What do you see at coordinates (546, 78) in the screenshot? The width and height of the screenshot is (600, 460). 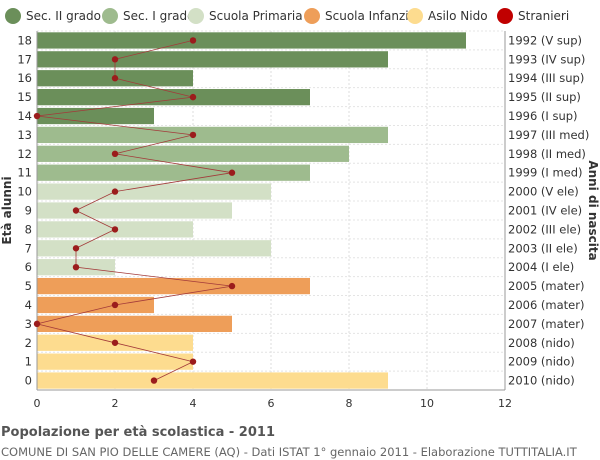 I see `birth-year-label: 1994 (III sup)` at bounding box center [546, 78].